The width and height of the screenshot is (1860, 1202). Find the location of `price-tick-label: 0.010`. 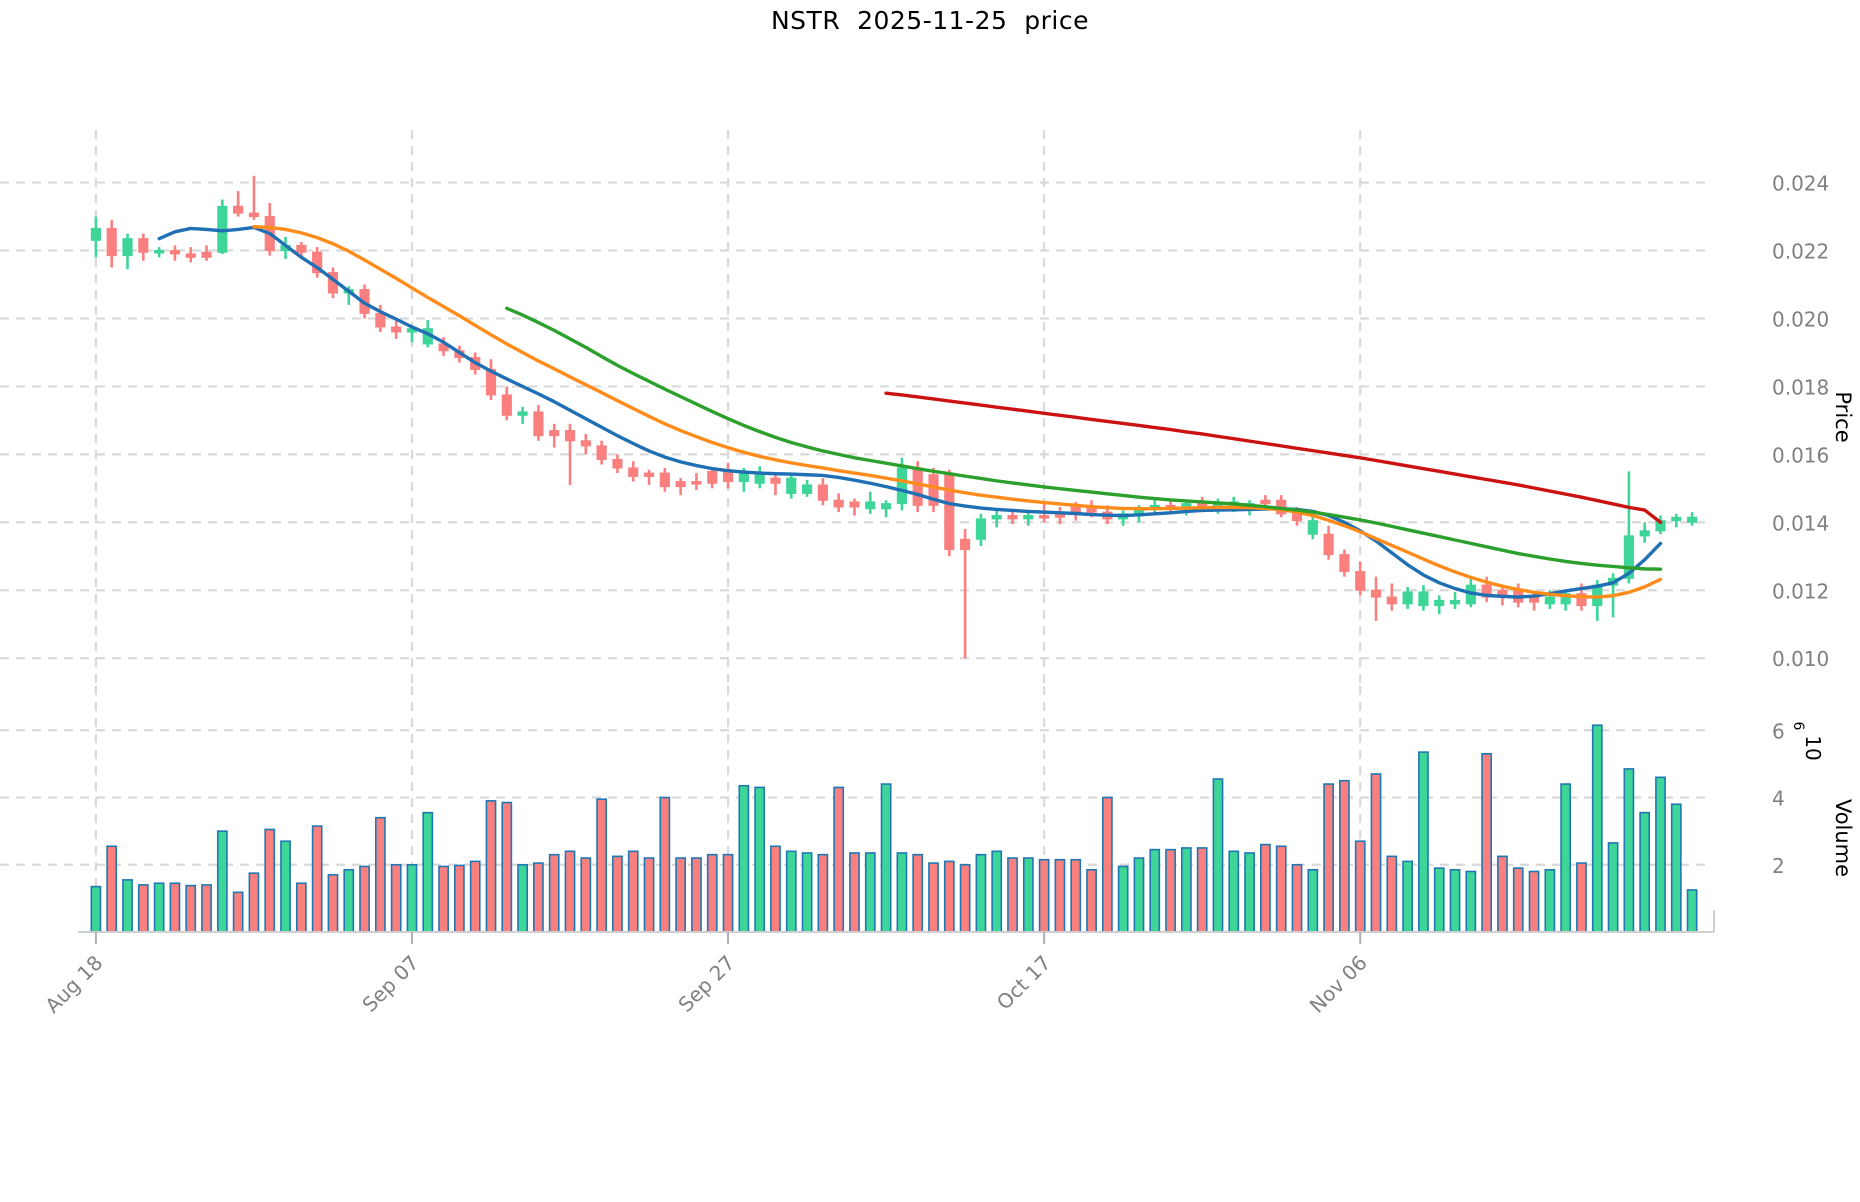

price-tick-label: 0.010 is located at coordinates (1800, 659).